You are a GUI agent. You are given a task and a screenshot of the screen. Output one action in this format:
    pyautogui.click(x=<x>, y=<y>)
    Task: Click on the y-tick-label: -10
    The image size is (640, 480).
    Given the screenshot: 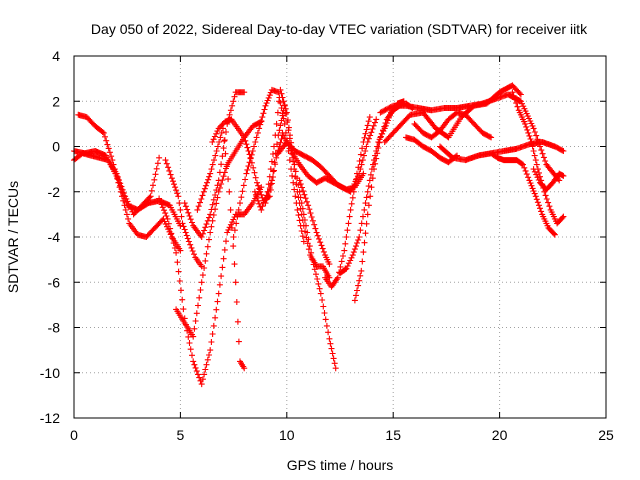 What is the action you would take?
    pyautogui.click(x=50, y=373)
    